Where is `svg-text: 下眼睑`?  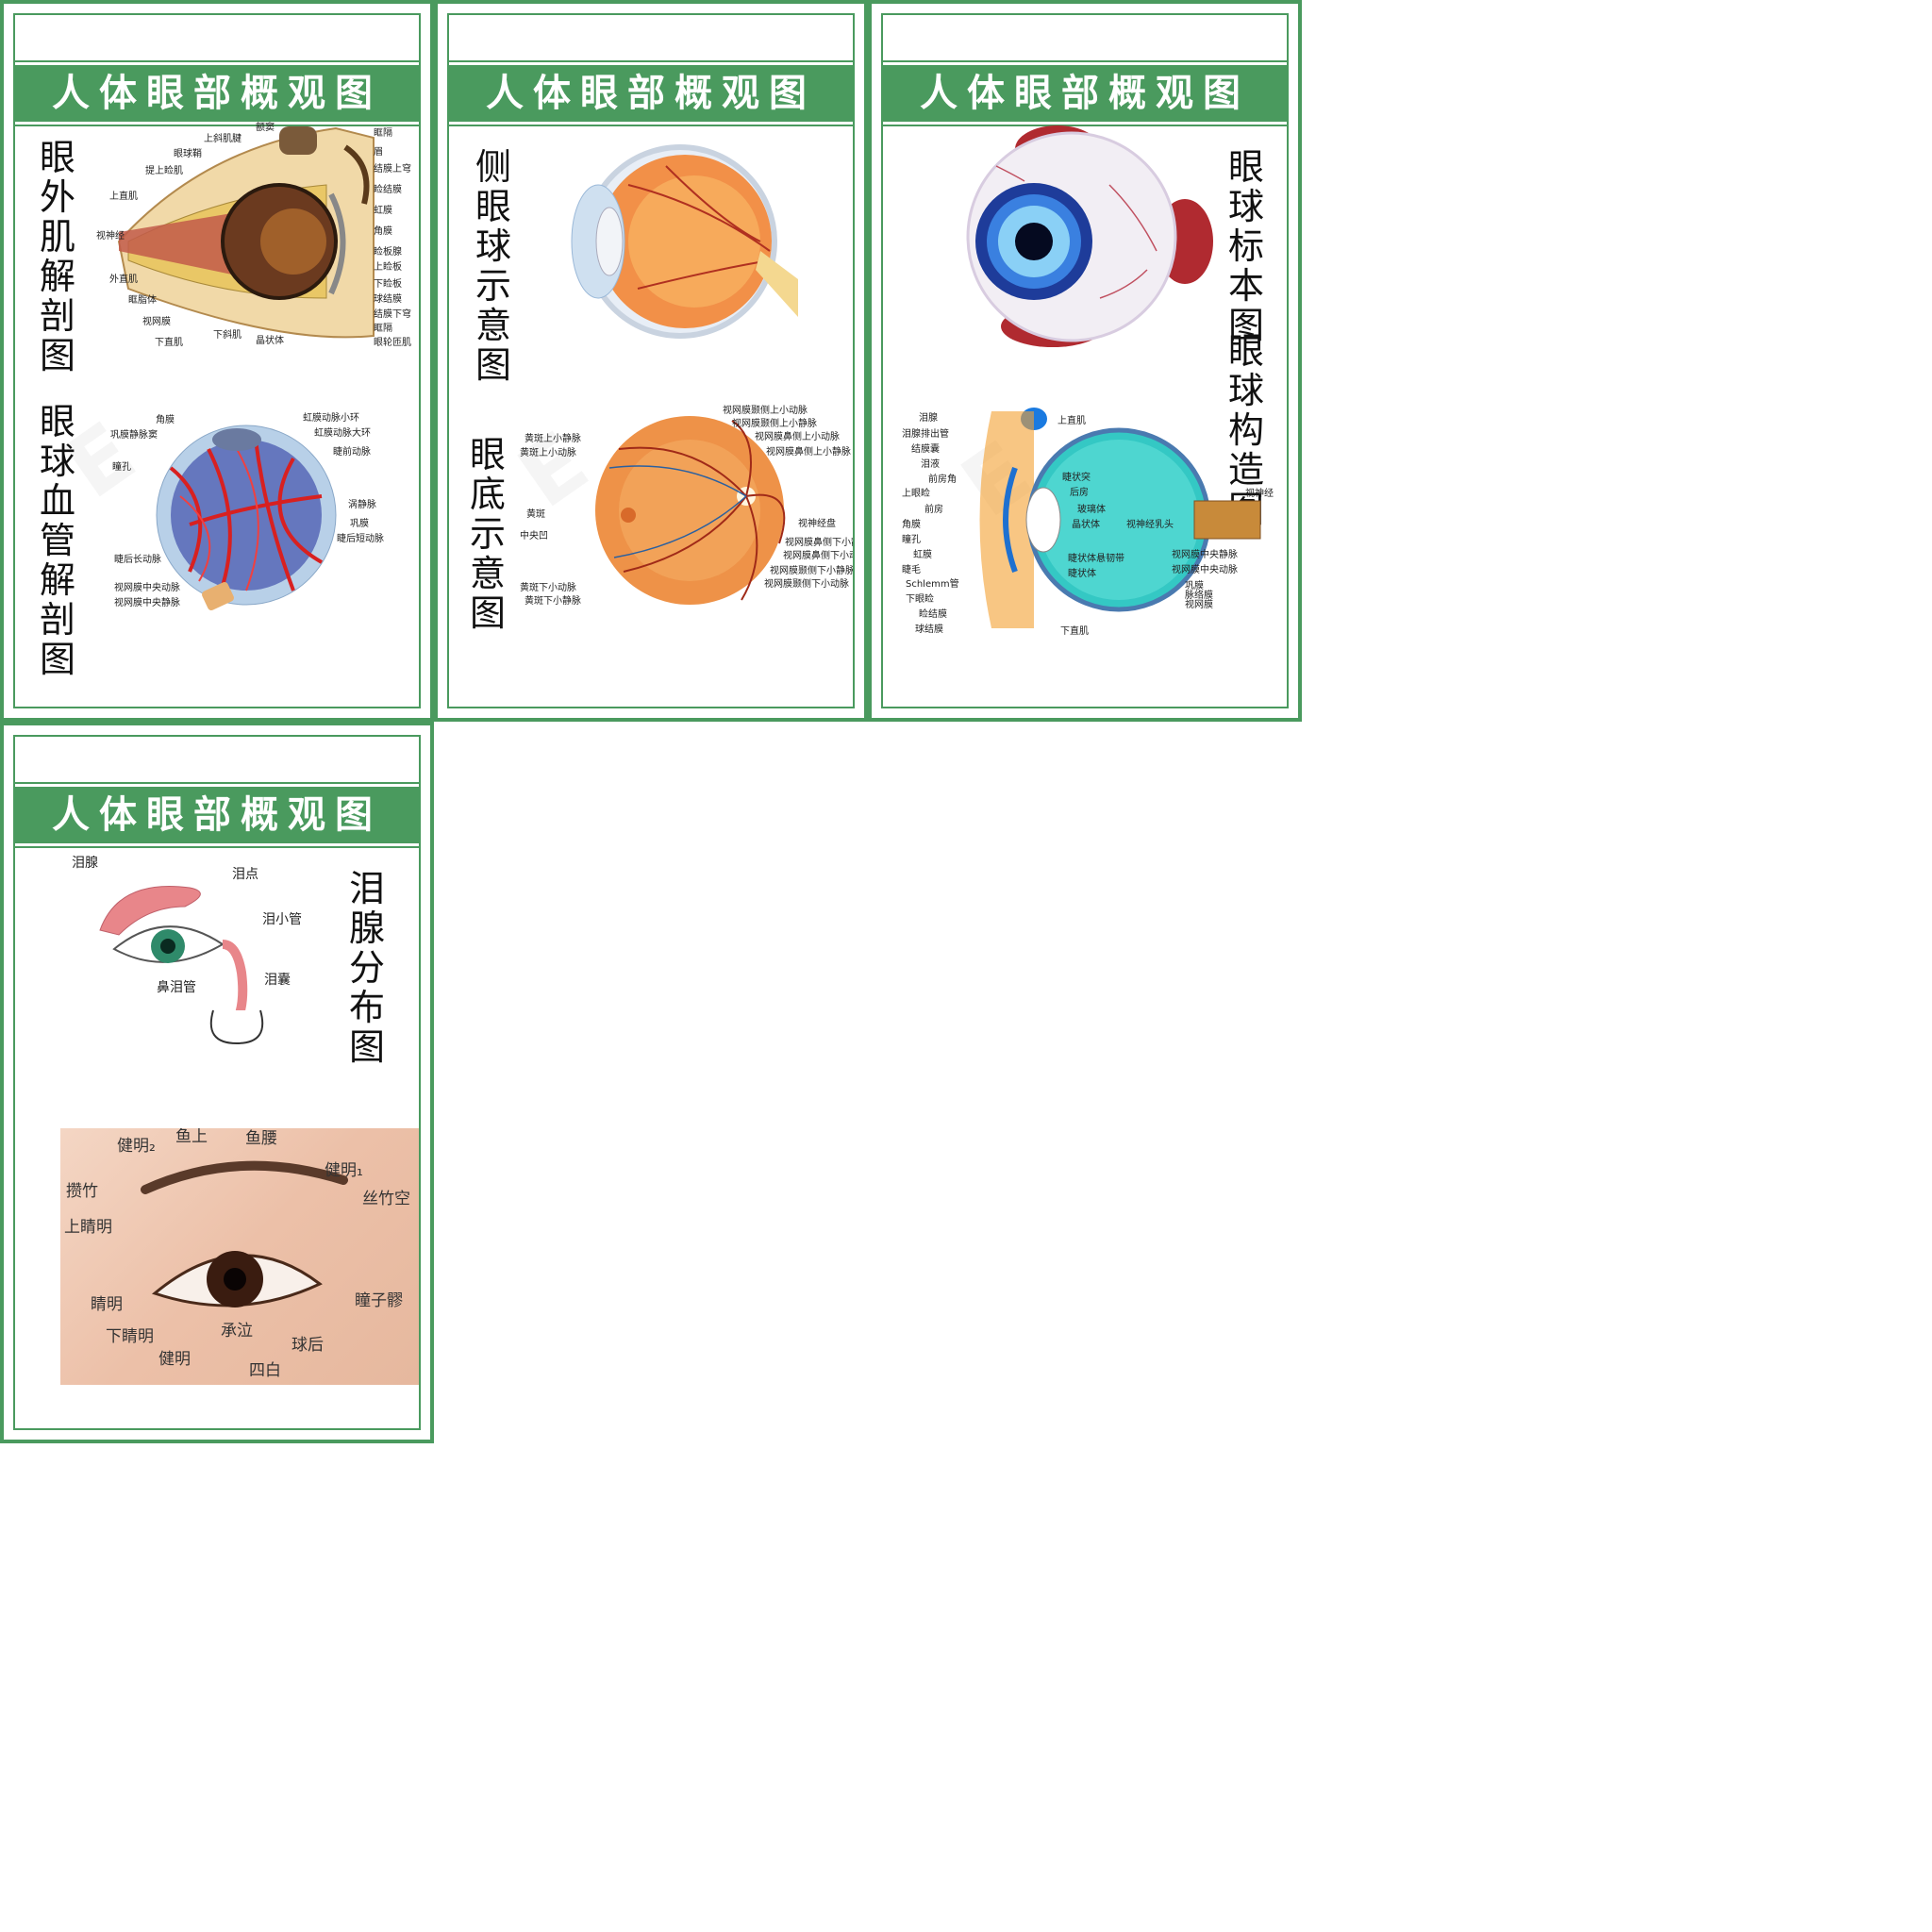
svg-text: 下眼睑 is located at coordinates (920, 599).